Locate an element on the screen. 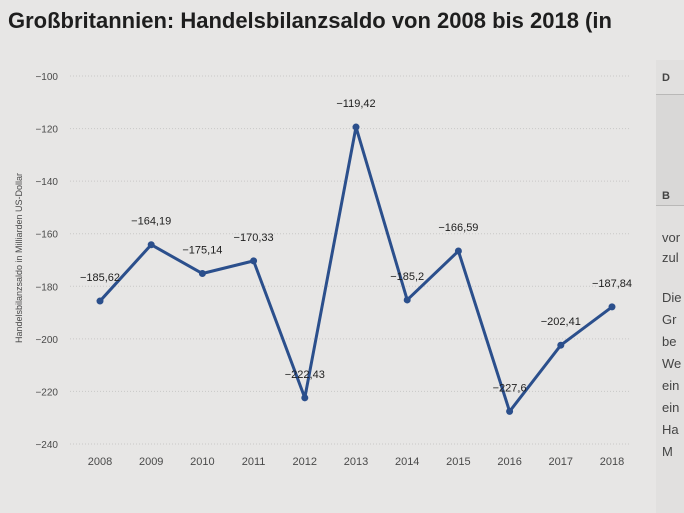 The height and width of the screenshot is (513, 684). y-tick-label: −220 is located at coordinates (46, 392).